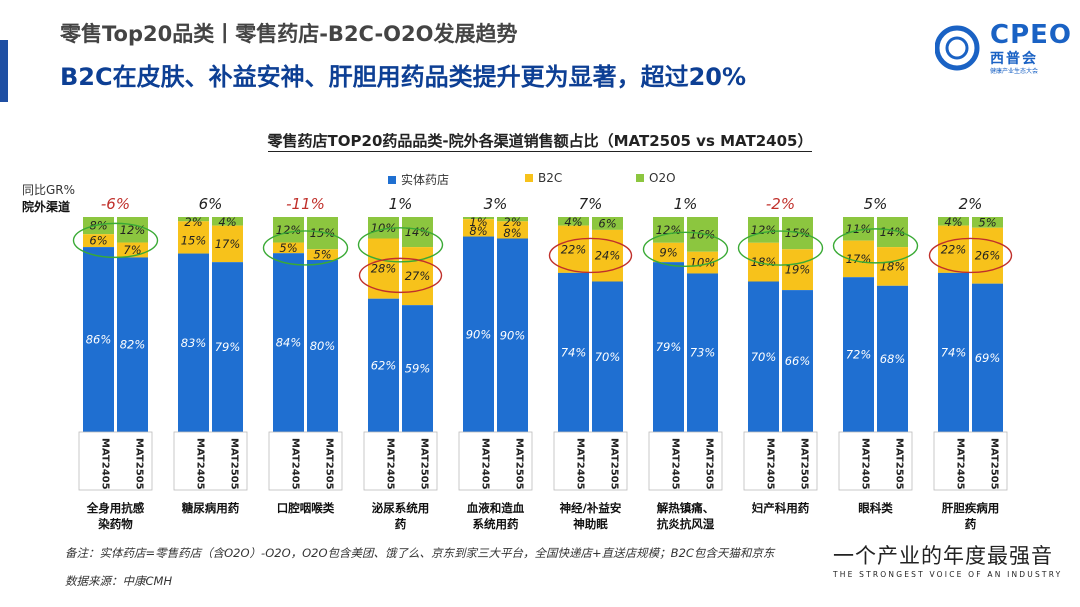  I want to click on category-name-0-0: 全身用抗感, so click(115, 508).